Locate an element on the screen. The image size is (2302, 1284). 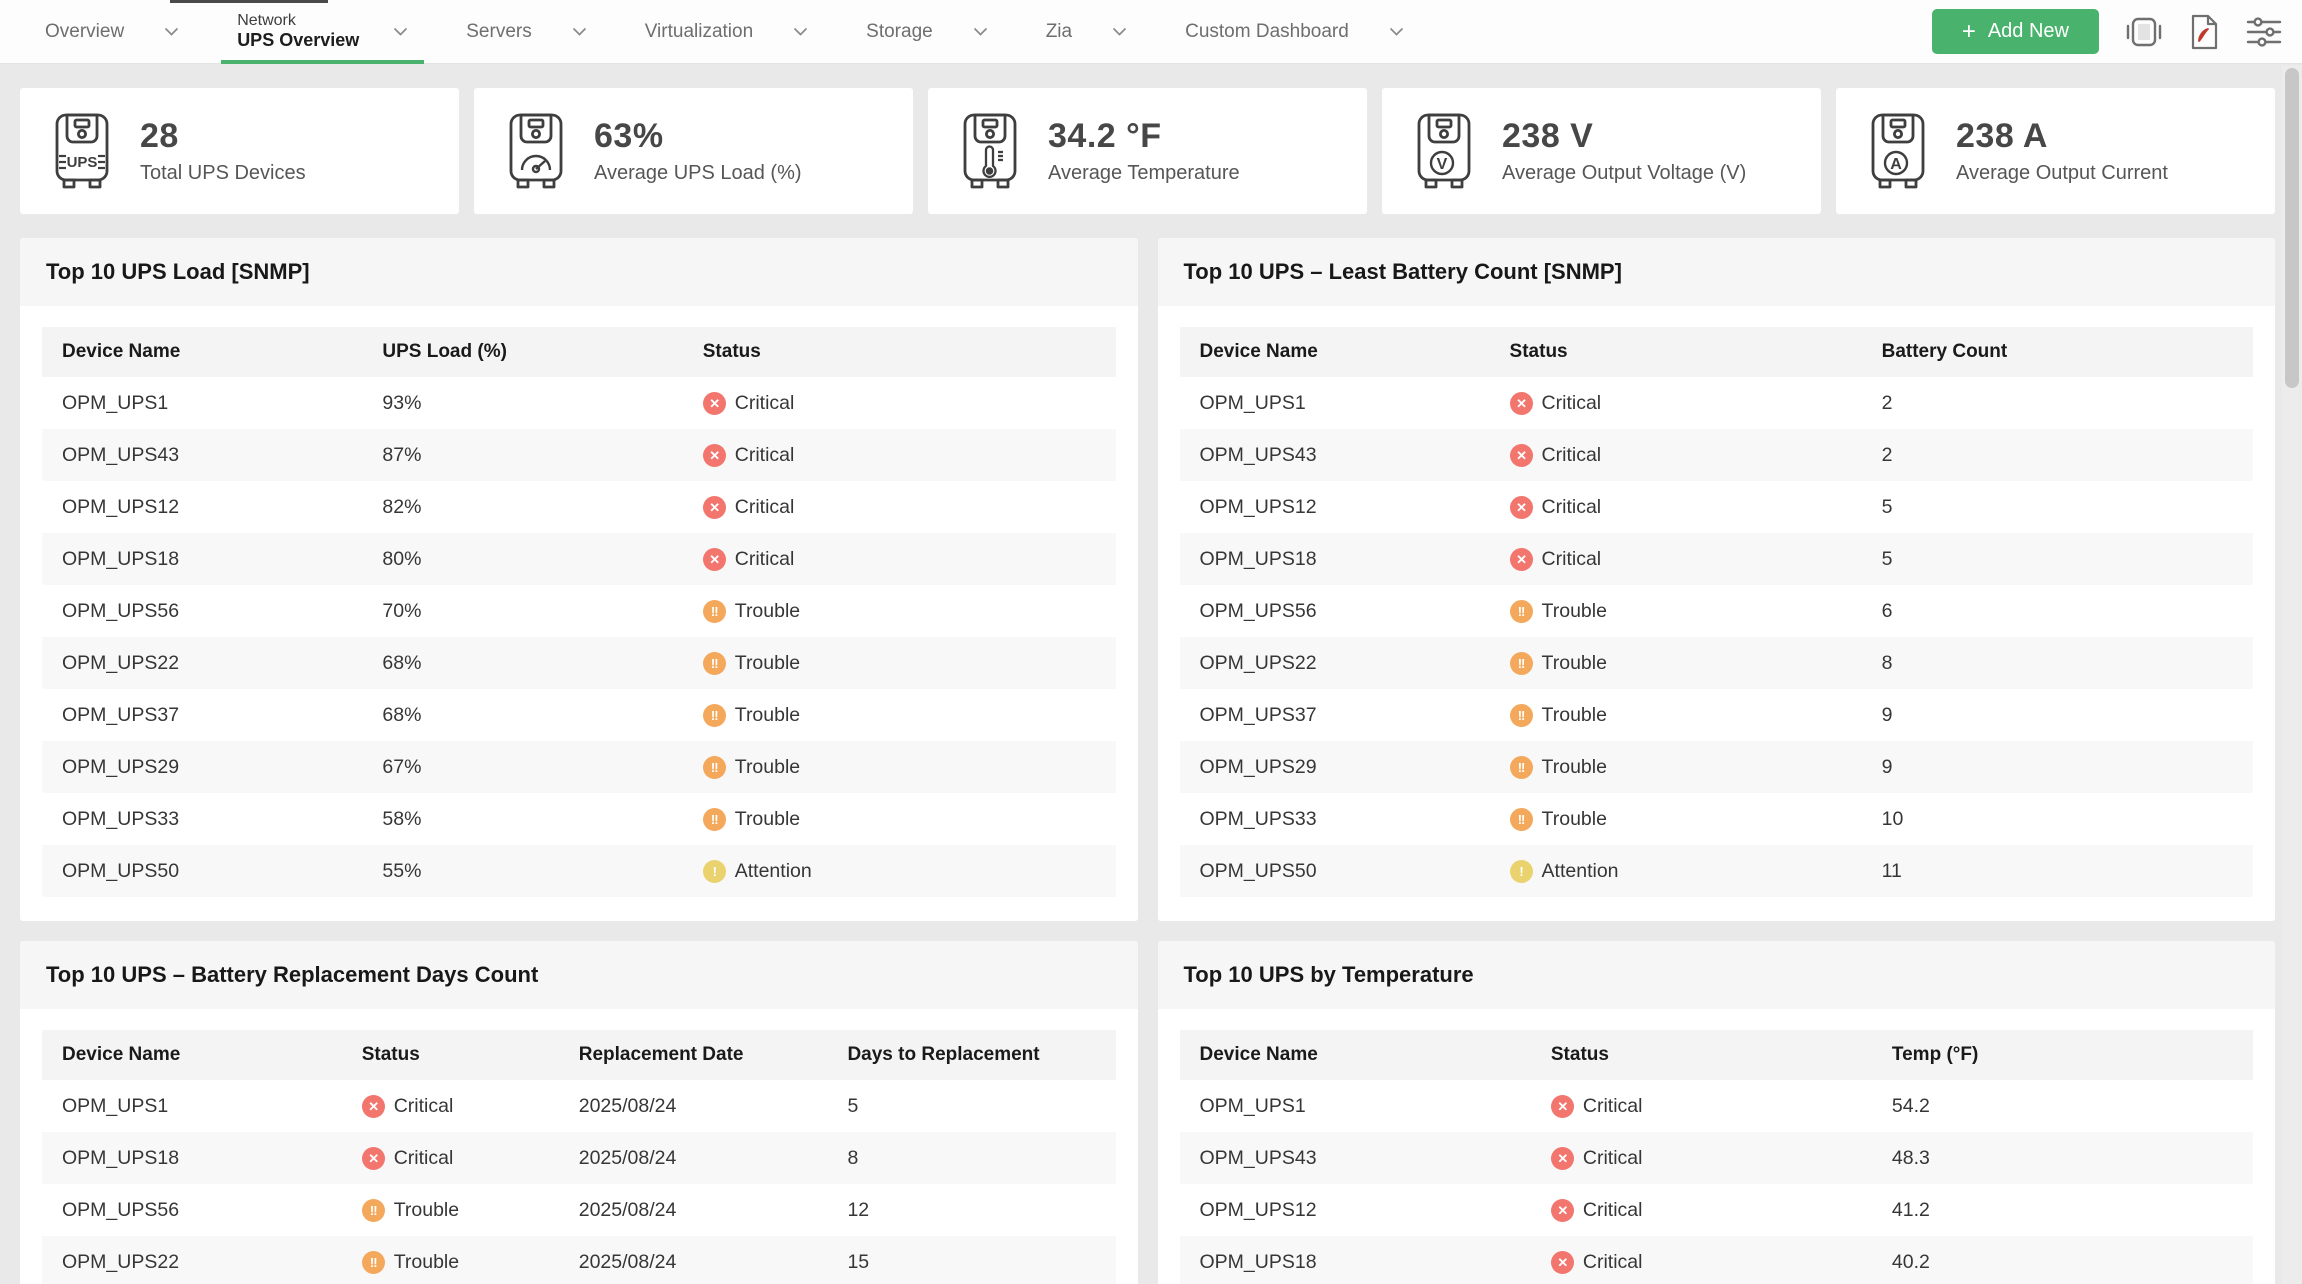
status-icon: !! is located at coordinates (714, 611).